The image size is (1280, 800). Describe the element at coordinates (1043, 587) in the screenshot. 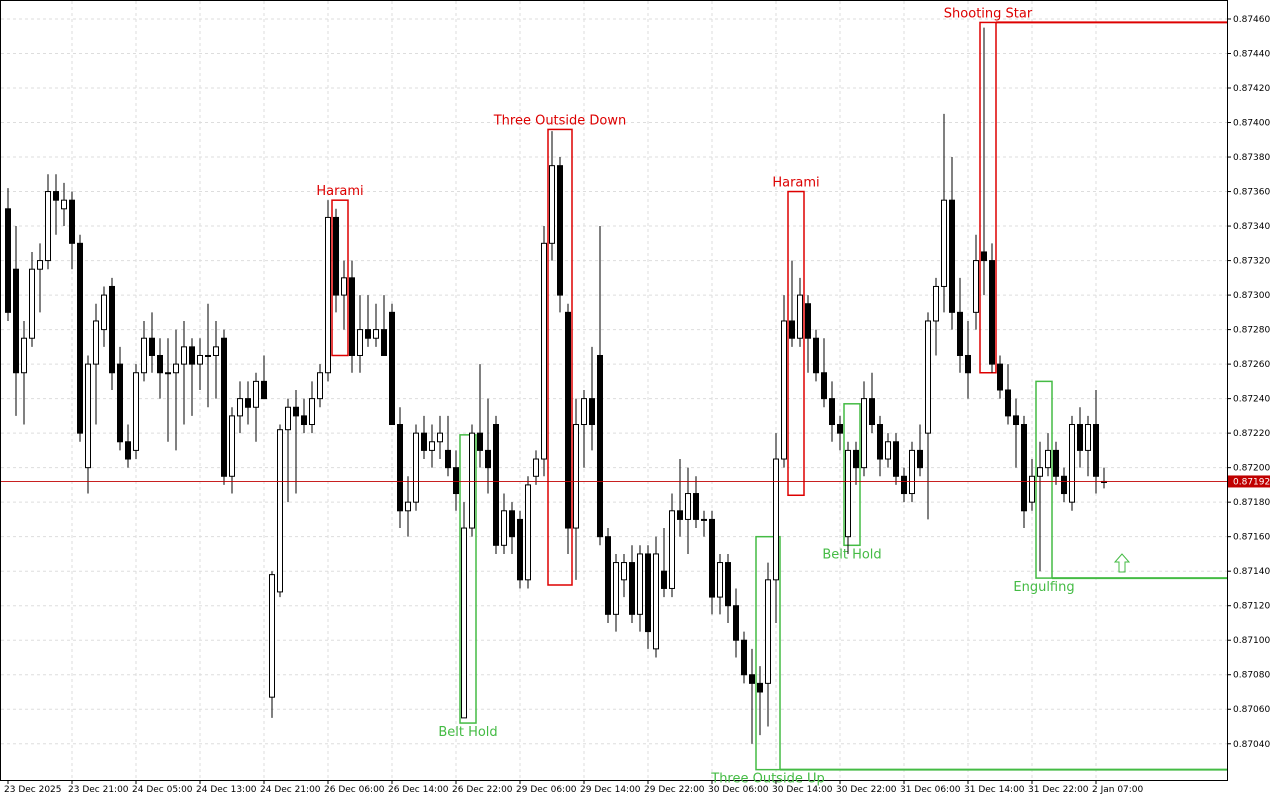

I see `pattern-label: Engulfing` at that location.